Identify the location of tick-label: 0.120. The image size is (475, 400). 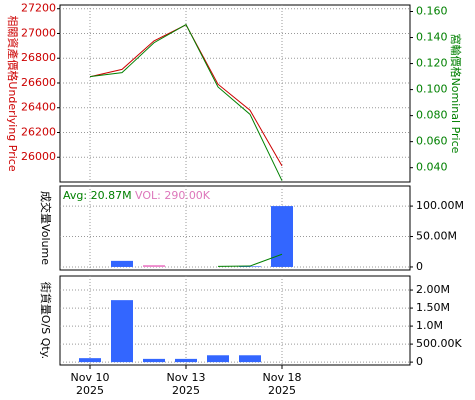
(432, 63).